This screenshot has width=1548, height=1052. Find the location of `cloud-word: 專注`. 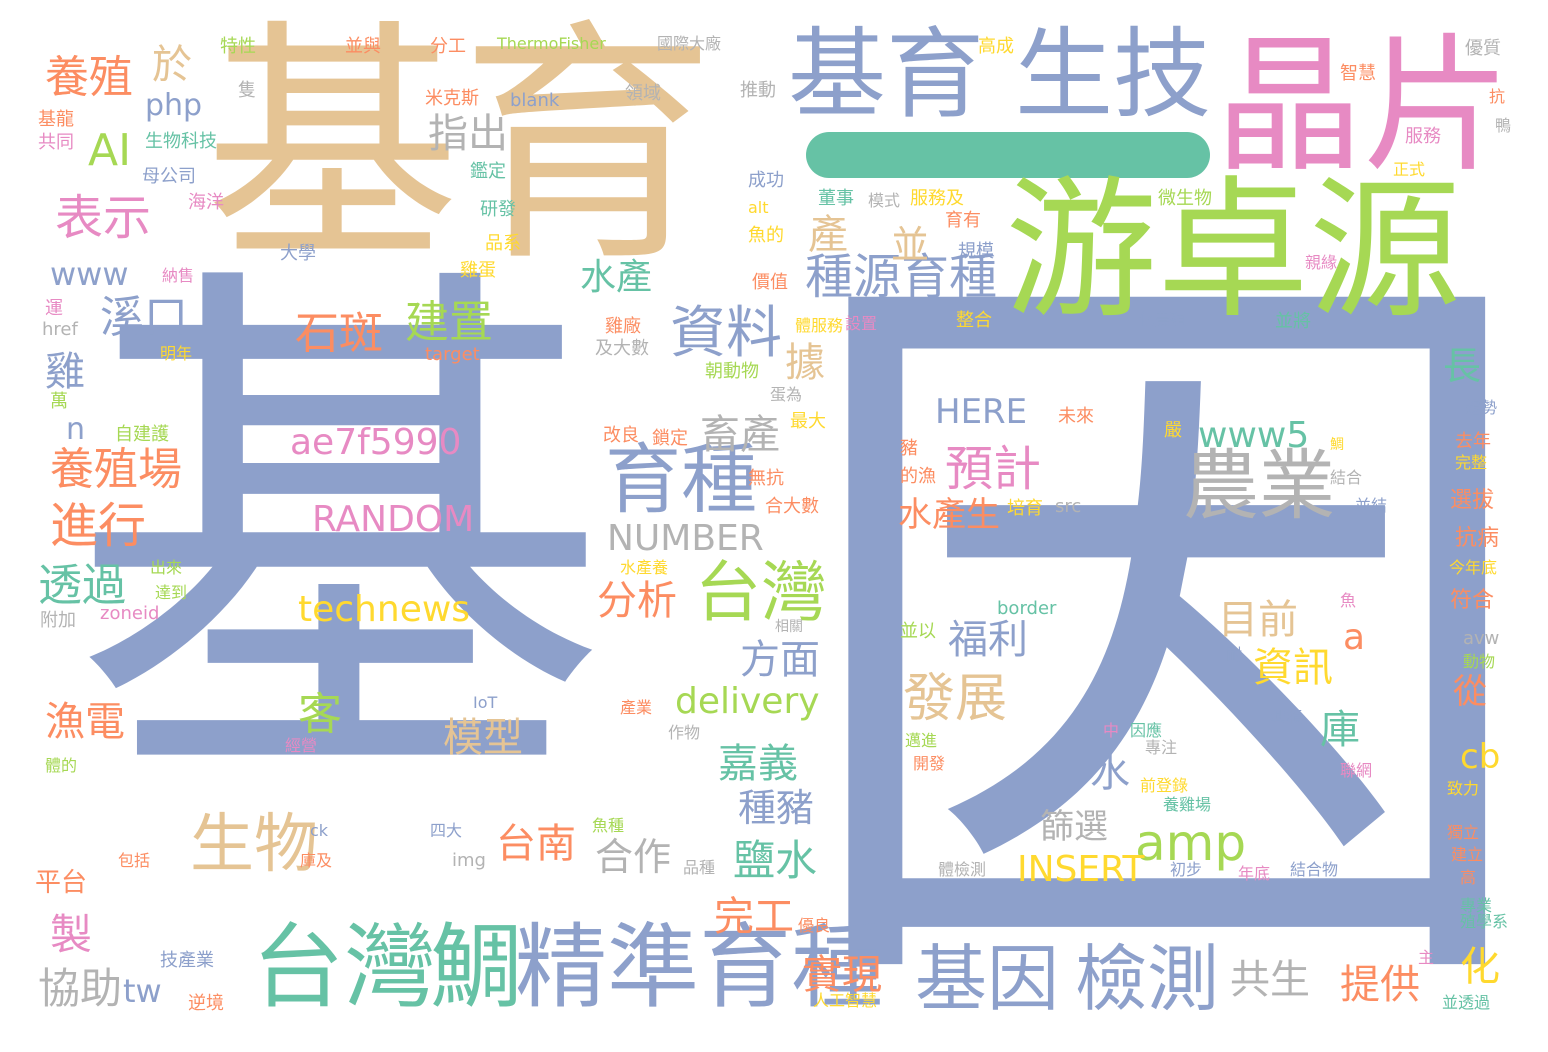

cloud-word: 專注 is located at coordinates (1161, 747).